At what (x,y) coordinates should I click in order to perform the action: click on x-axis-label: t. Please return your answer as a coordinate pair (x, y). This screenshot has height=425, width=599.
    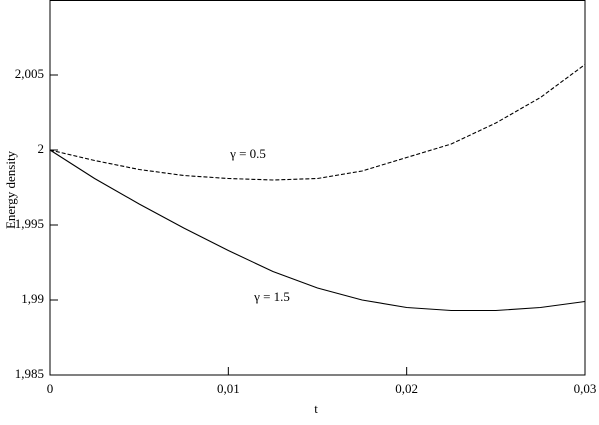
    Looking at the image, I should click on (316, 408).